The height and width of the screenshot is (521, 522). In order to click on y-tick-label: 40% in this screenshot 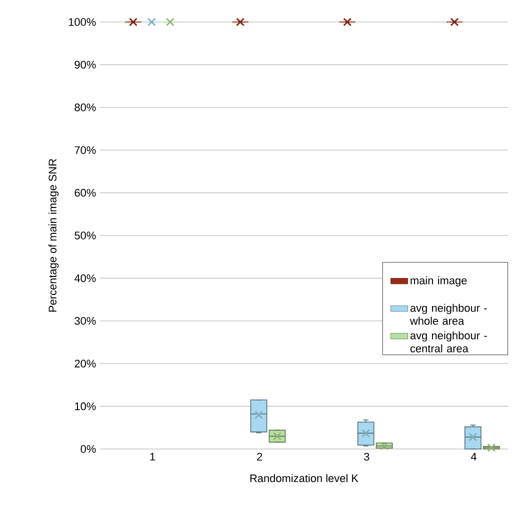, I will do `click(85, 278)`.